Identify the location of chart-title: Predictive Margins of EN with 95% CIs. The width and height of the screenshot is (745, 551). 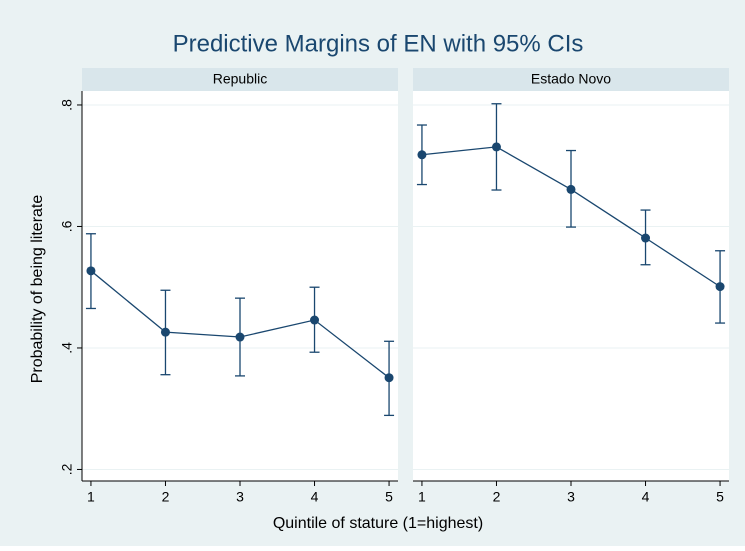
(378, 43).